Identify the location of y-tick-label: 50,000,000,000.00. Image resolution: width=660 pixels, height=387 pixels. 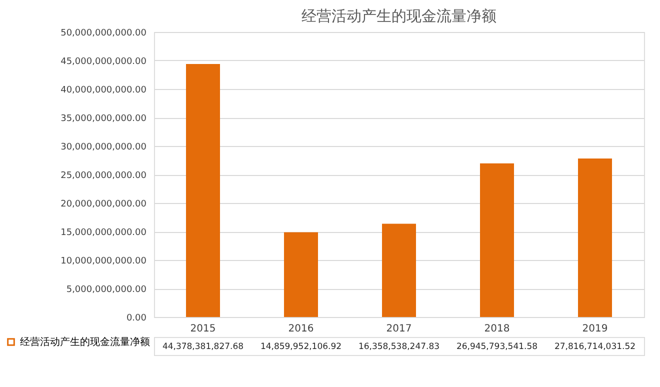
(103, 33).